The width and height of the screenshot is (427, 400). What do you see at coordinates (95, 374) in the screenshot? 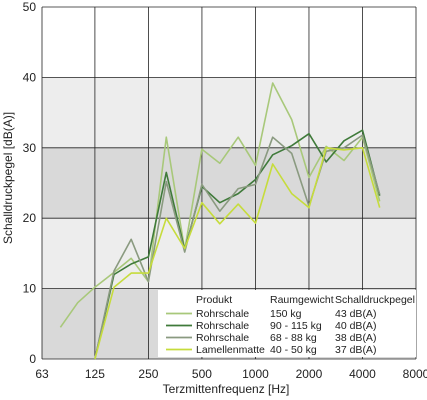
I see `x-tick-label: 125` at bounding box center [95, 374].